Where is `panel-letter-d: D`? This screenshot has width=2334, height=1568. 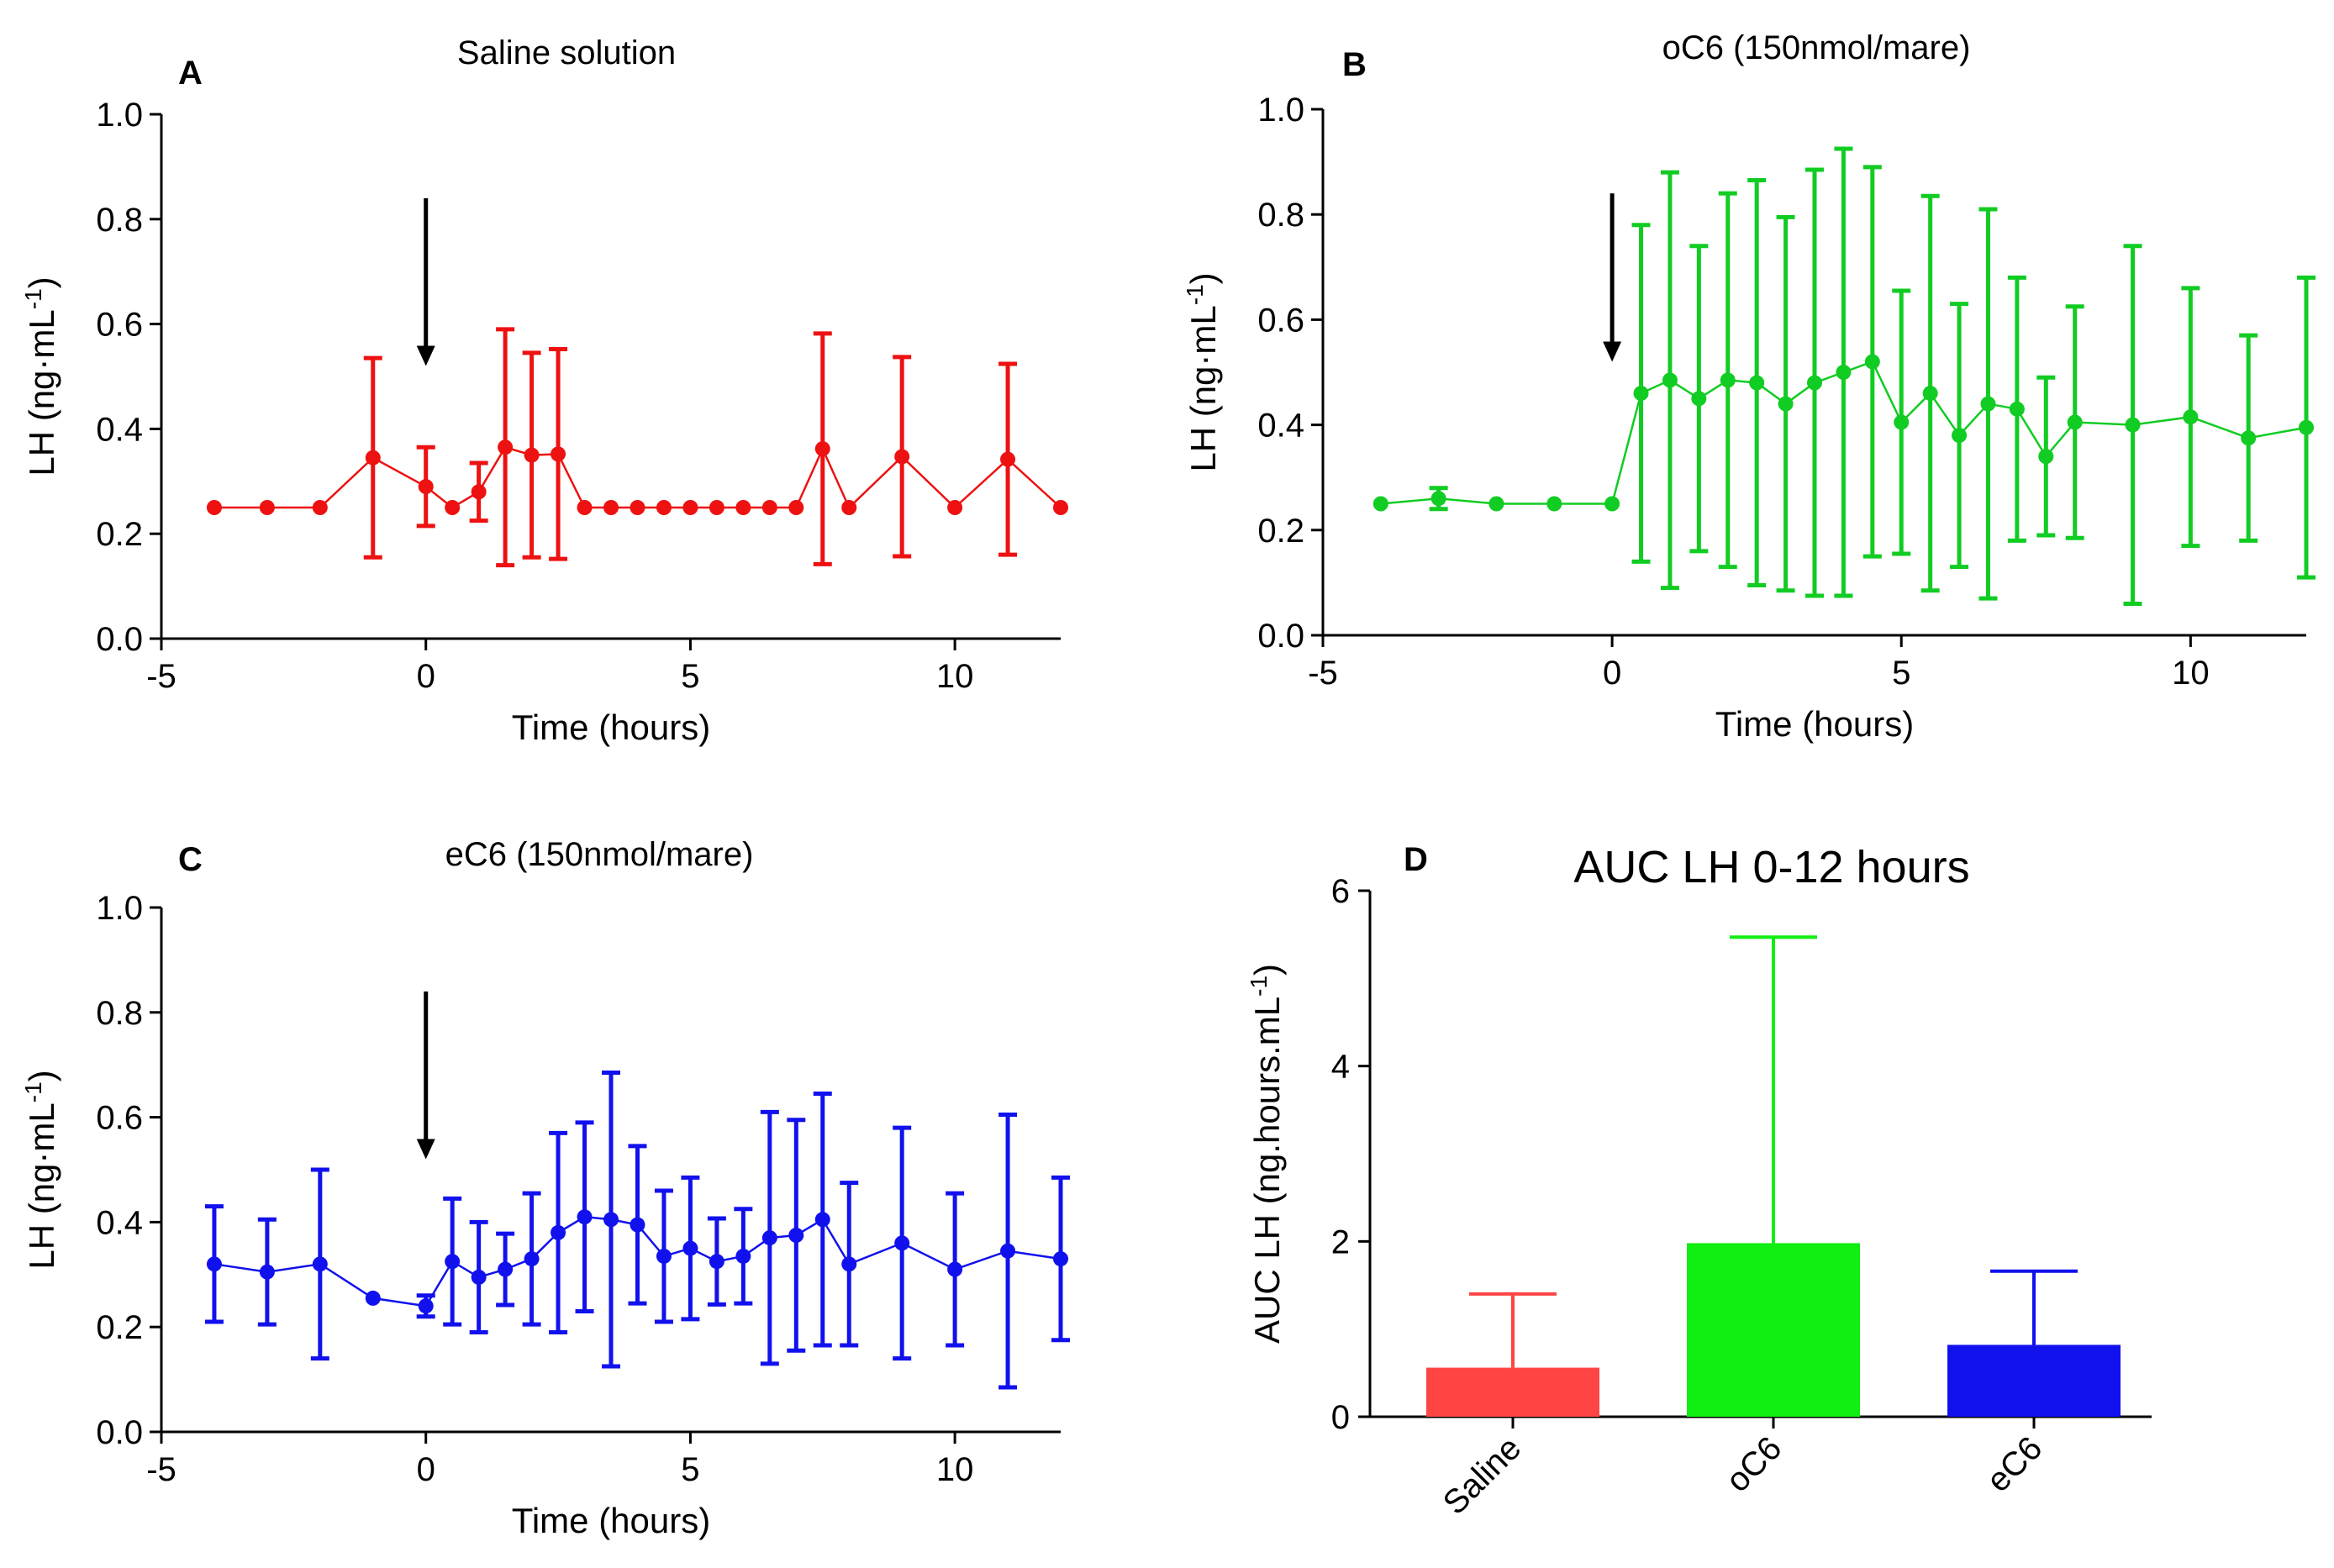
panel-letter-d: D is located at coordinates (1416, 859).